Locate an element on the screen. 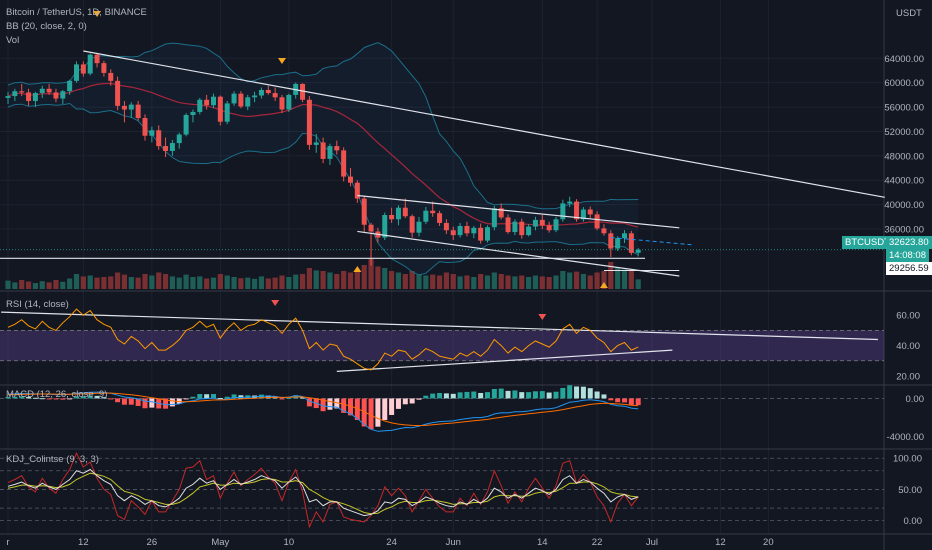 Image resolution: width=932 pixels, height=550 pixels. volume-indicator-label: Vol is located at coordinates (13, 40).